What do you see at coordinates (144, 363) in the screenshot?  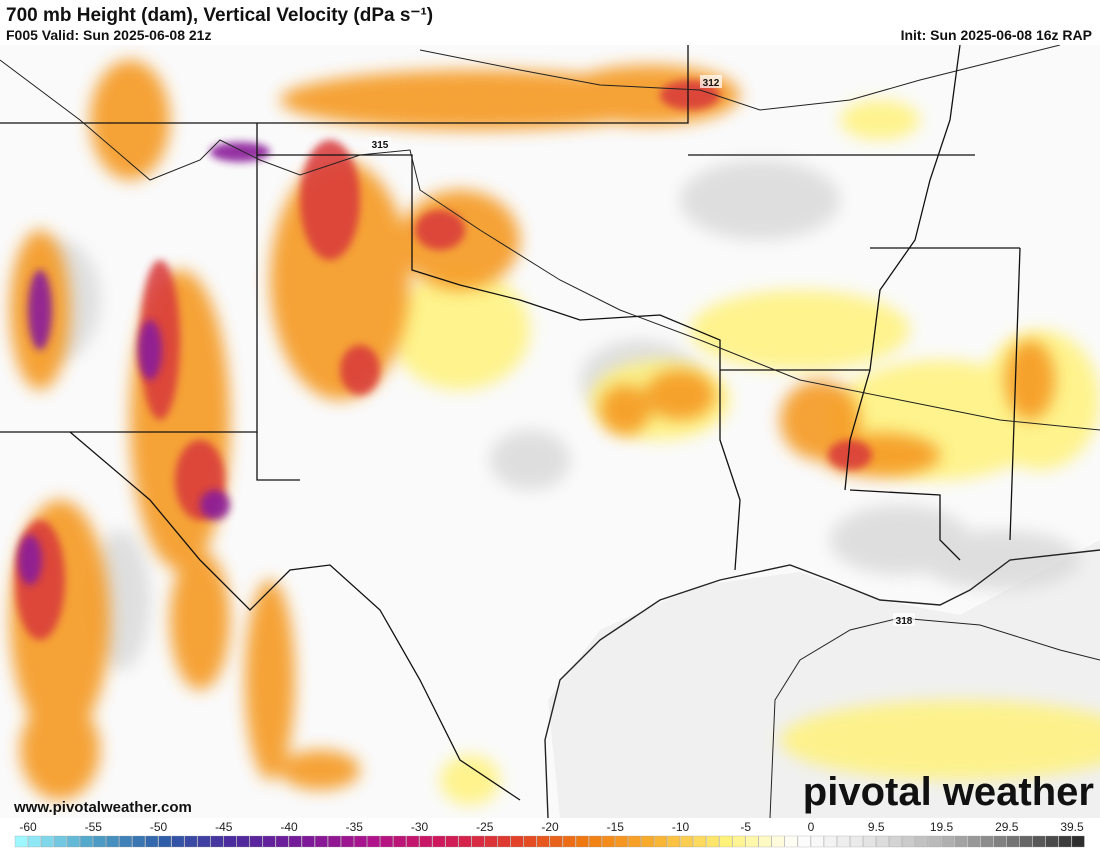 I see `purple-areas` at bounding box center [144, 363].